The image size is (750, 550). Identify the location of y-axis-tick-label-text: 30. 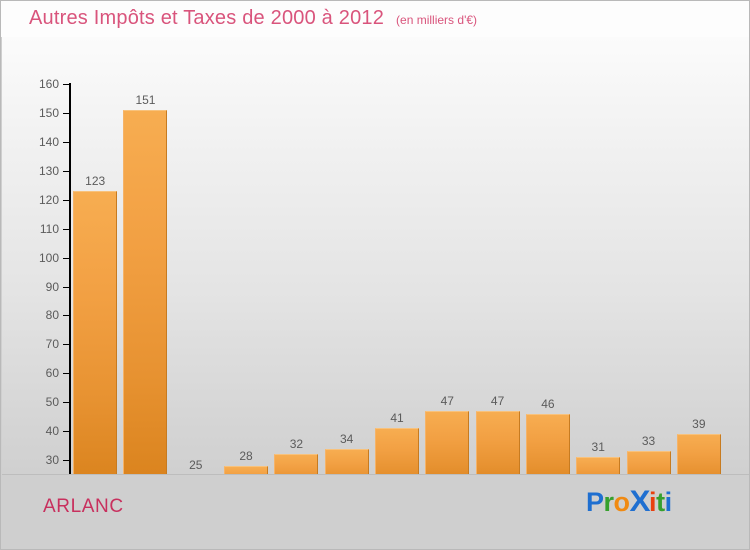
(52, 460).